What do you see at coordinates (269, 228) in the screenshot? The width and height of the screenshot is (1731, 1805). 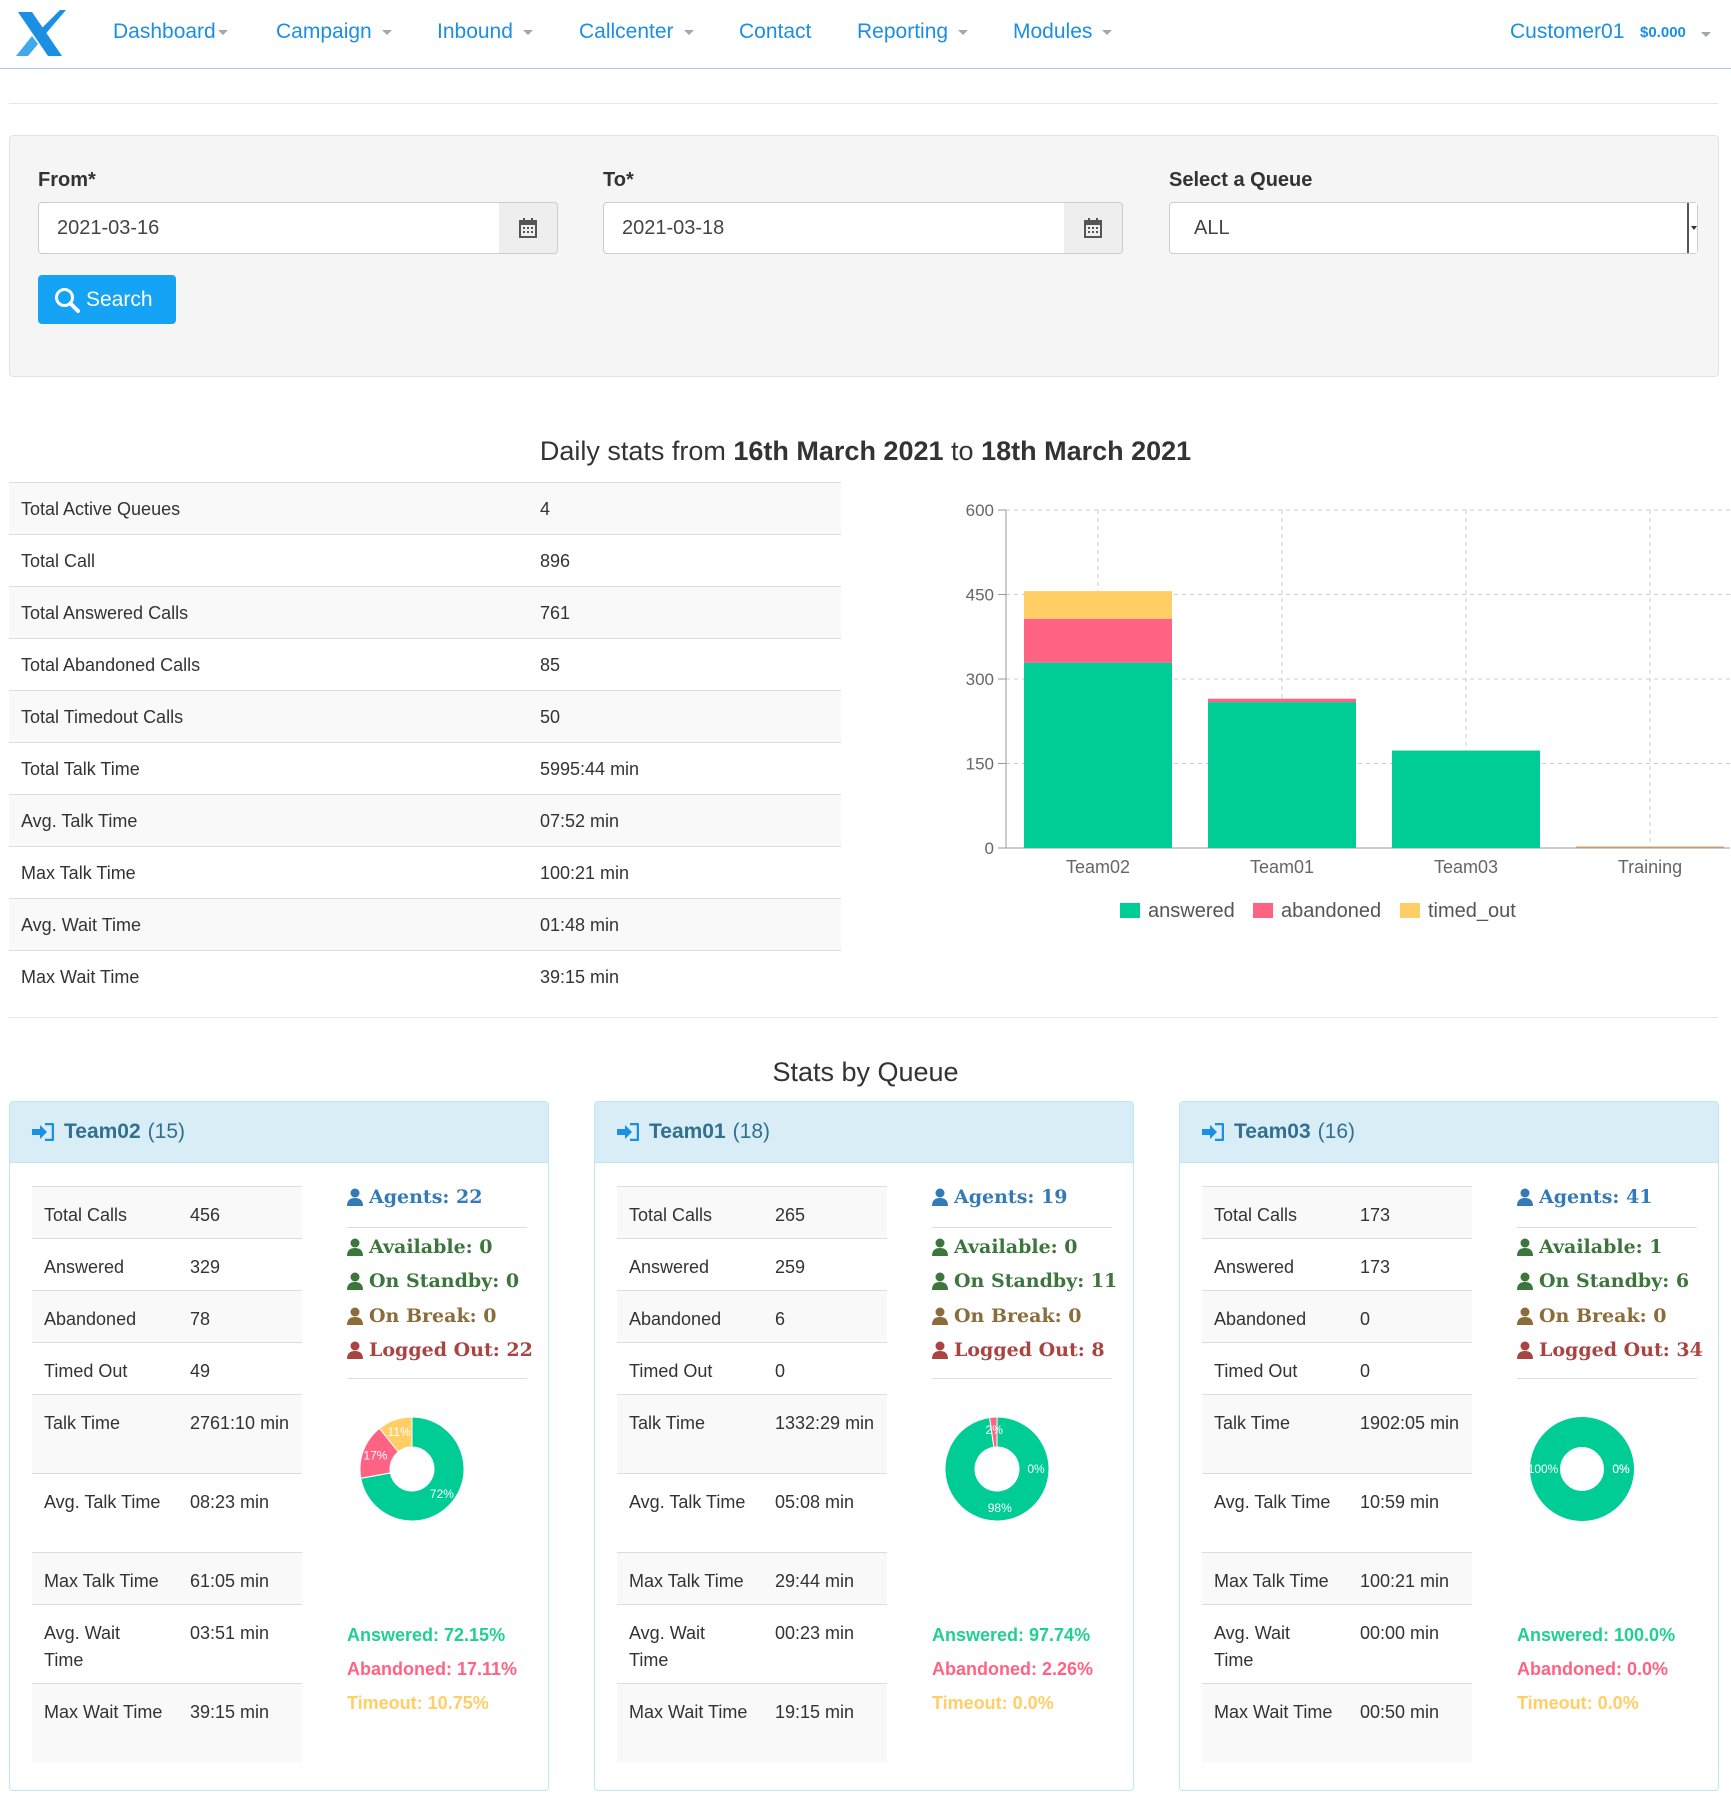 I see `from-date-input: 2021-03-16` at bounding box center [269, 228].